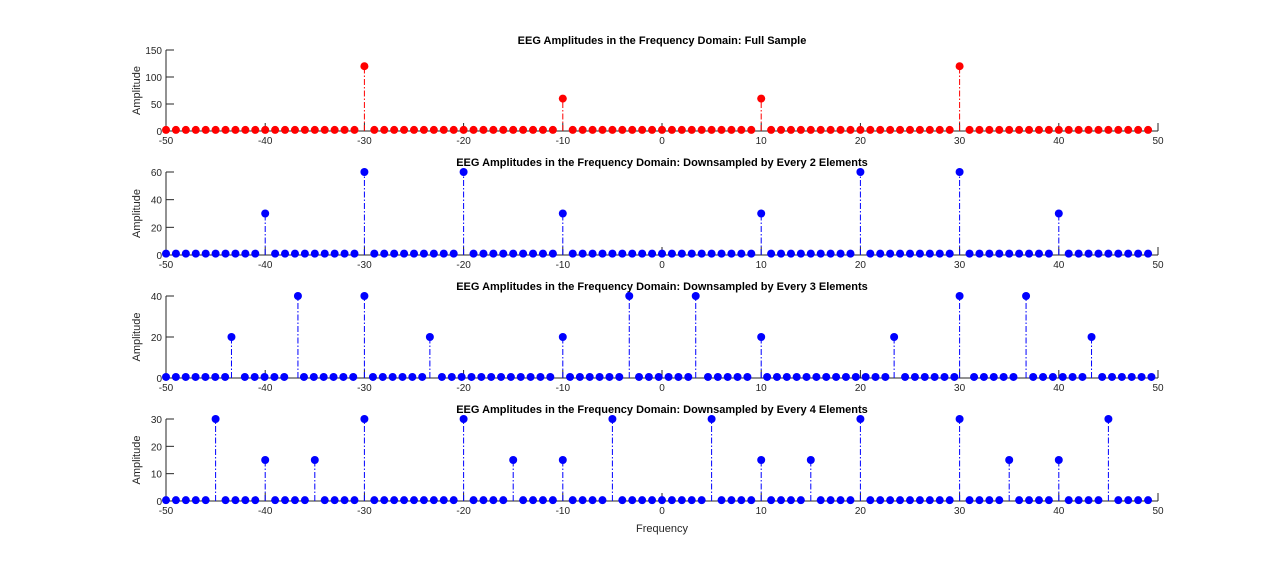 This screenshot has height=563, width=1280. Describe the element at coordinates (157, 475) in the screenshot. I see `y-tick-label: 10` at that location.